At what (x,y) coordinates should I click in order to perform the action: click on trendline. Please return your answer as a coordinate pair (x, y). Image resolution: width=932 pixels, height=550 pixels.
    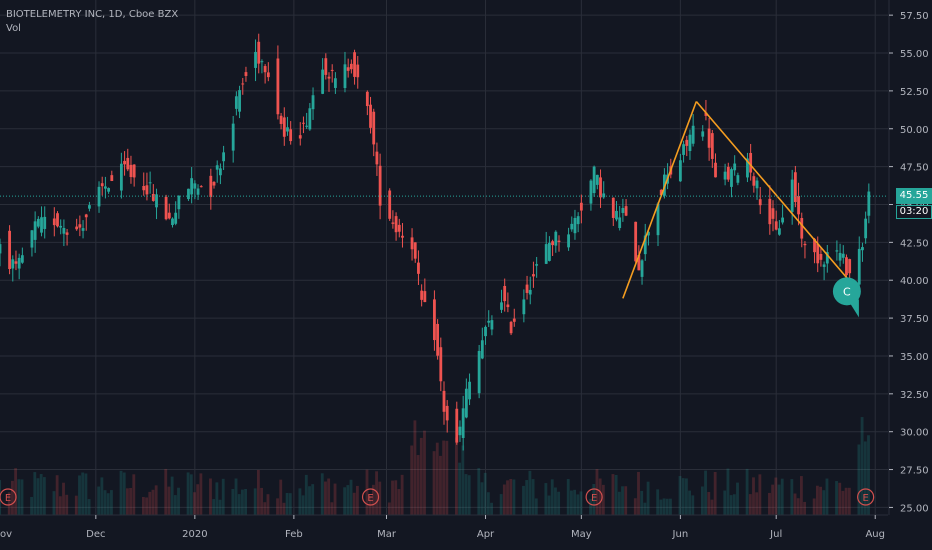
    Looking at the image, I should click on (660, 200).